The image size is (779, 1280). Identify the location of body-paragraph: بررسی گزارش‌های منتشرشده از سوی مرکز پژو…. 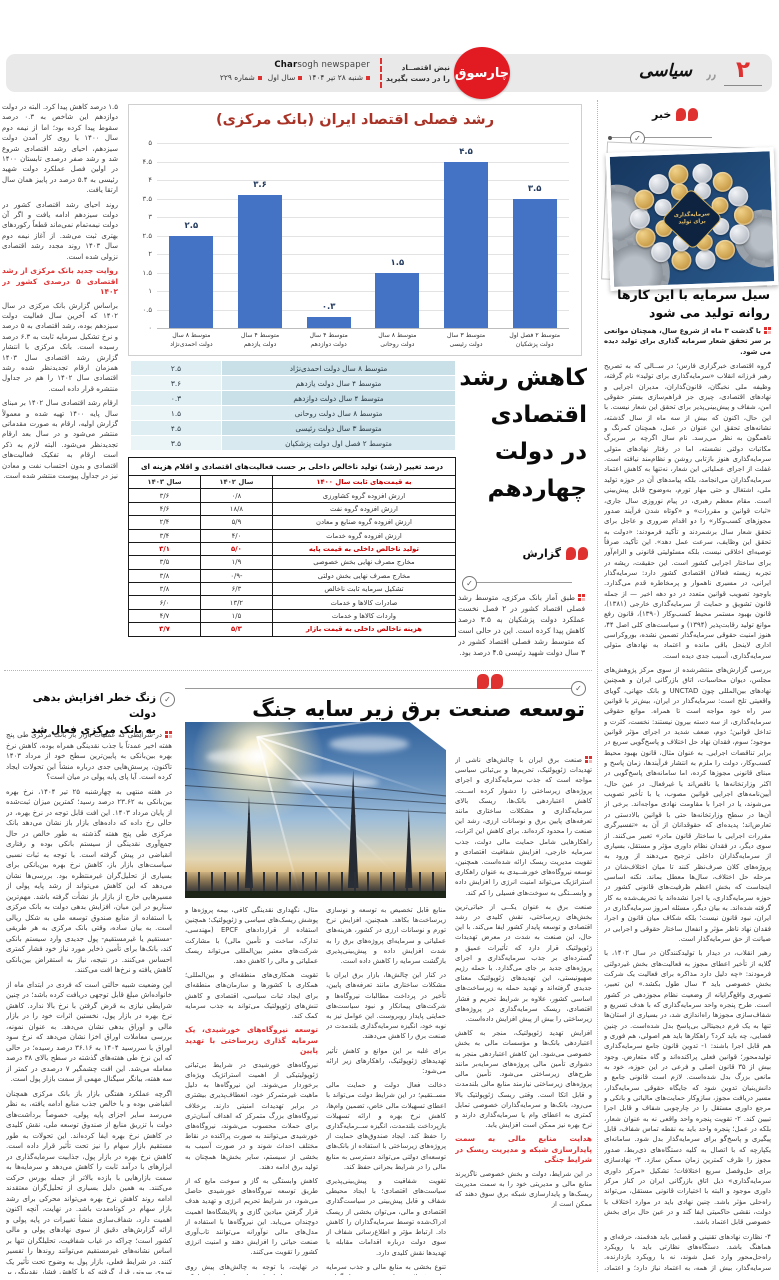
(687, 804).